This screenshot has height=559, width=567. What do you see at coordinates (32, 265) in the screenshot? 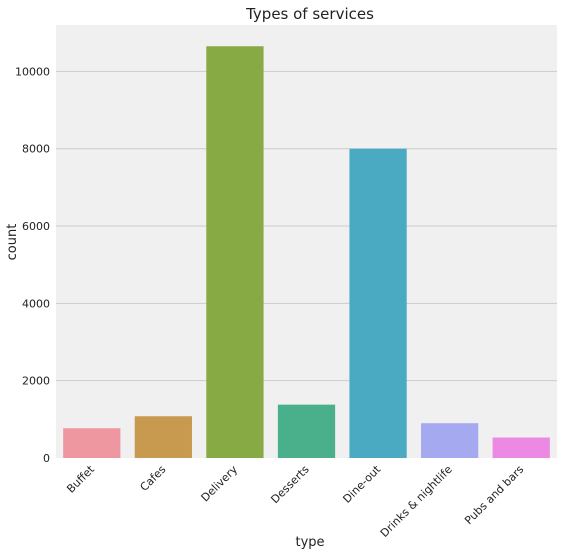
I see `y-tick-labels: 0 2000 4000 6000 8000 10000` at bounding box center [32, 265].